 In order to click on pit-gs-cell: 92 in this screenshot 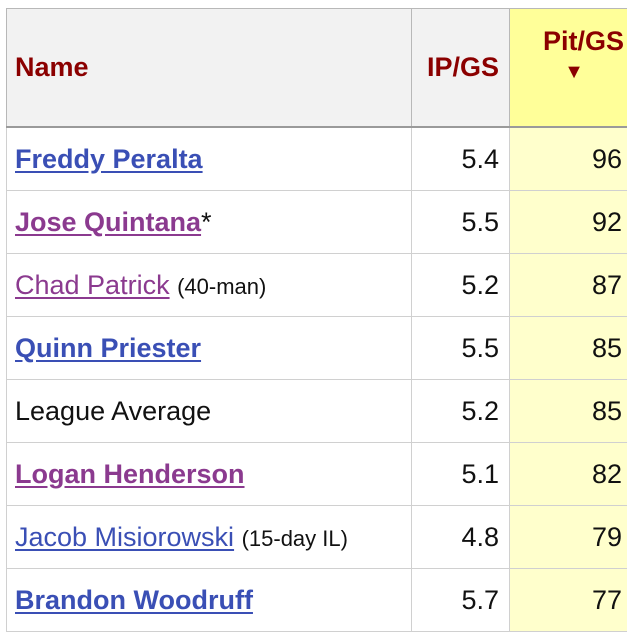, I will do `click(568, 222)`.